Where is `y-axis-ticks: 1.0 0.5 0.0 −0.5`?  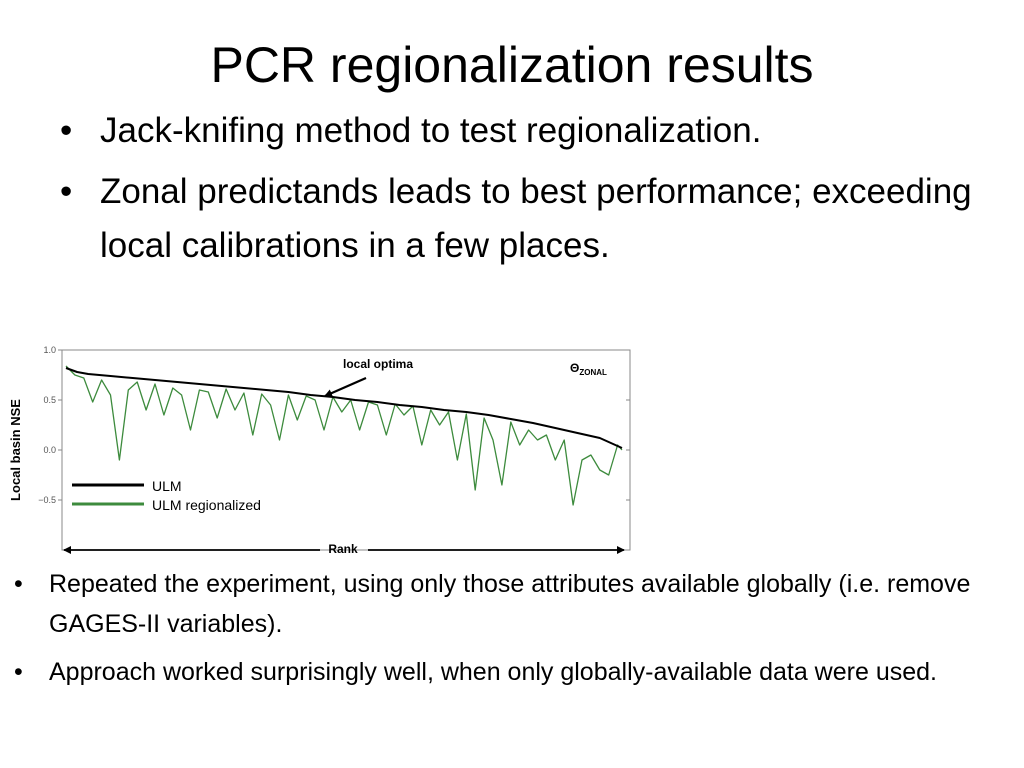
y-axis-ticks: 1.0 0.5 0.0 −0.5 is located at coordinates (334, 425).